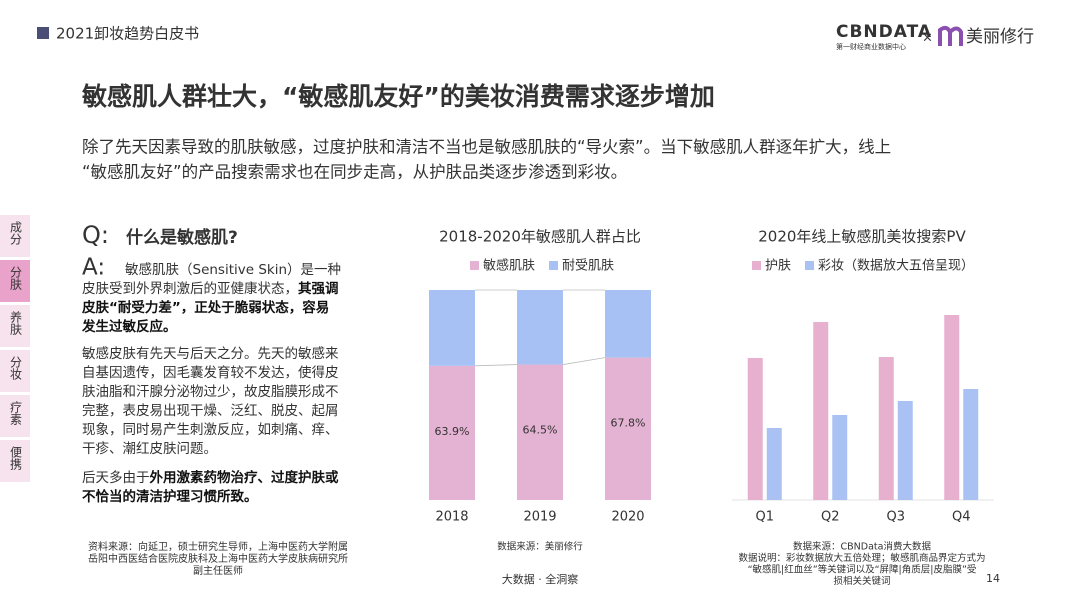 This screenshot has width=1080, height=608. What do you see at coordinates (588, 266) in the screenshot?
I see `legend-label: 耐受肌肤` at bounding box center [588, 266].